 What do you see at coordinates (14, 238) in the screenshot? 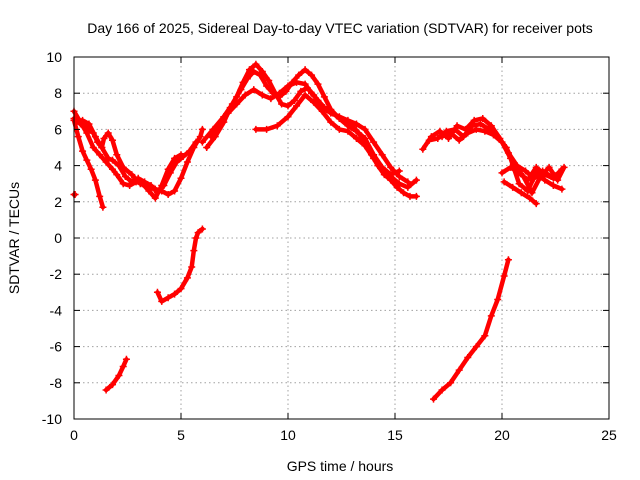
I see `y-axis-label: SDTVAR / TECUs` at bounding box center [14, 238].